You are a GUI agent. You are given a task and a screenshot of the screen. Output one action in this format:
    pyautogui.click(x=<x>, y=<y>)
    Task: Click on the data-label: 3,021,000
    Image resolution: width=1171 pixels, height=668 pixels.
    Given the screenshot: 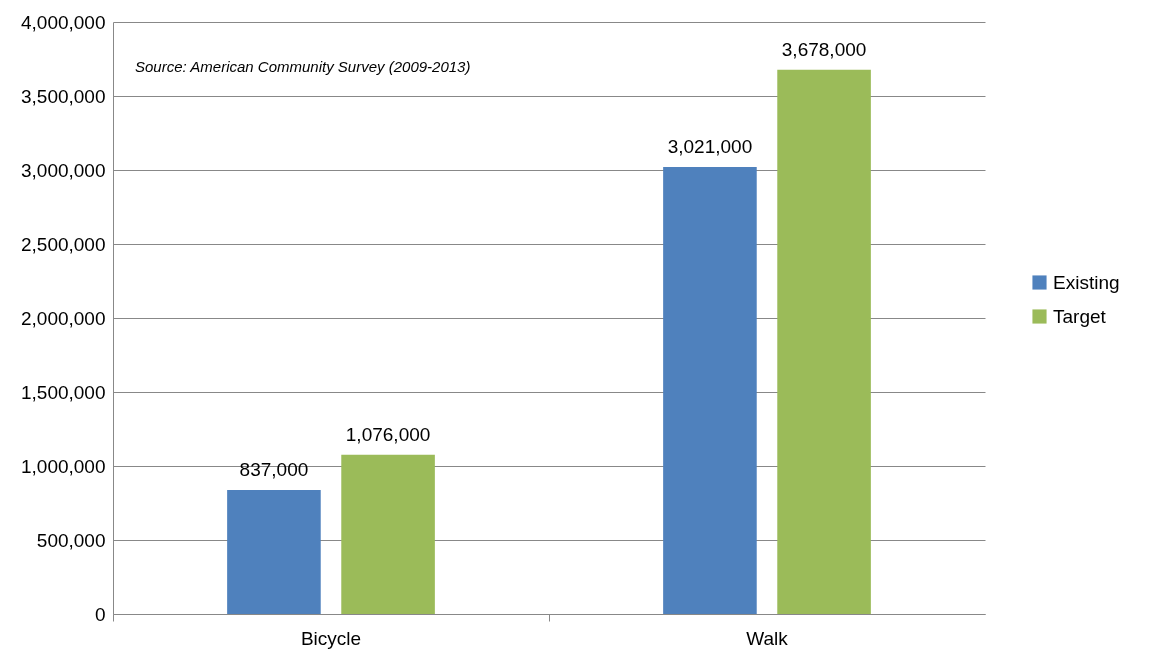 What is the action you would take?
    pyautogui.click(x=710, y=146)
    